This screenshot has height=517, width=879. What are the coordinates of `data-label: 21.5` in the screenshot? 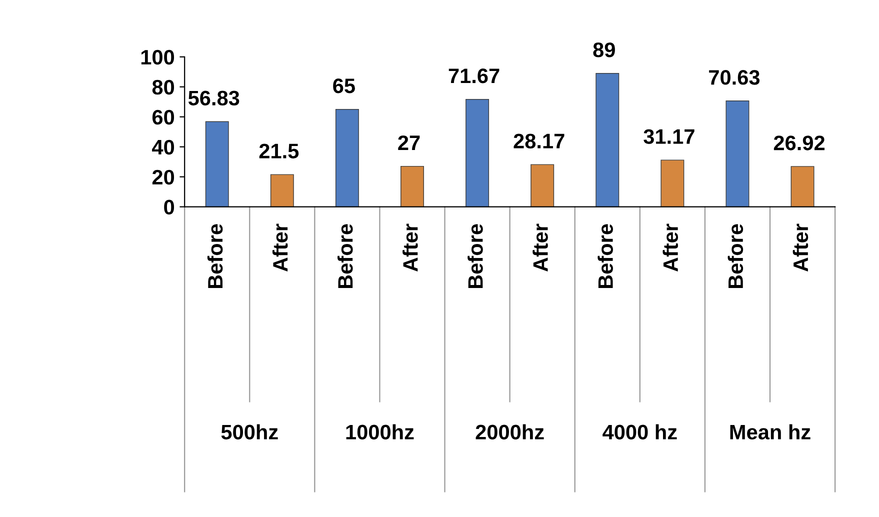 It's located at (279, 151).